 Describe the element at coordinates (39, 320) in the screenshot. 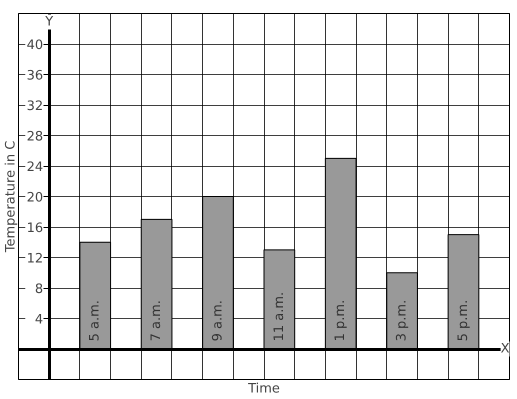

I see `y-tick-label: 4` at that location.